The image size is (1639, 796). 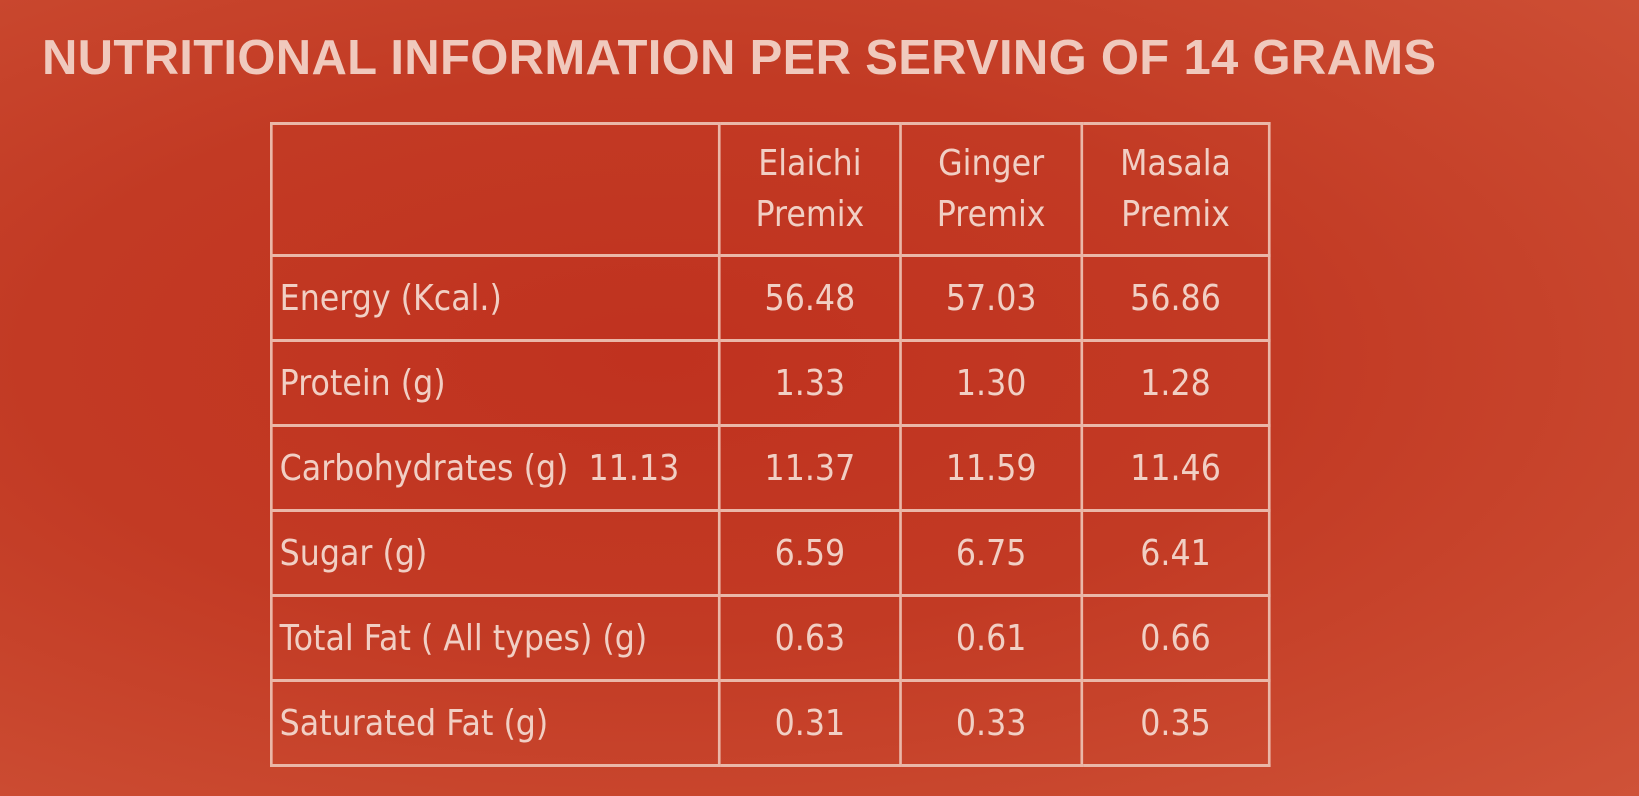 I want to click on header-elaichi: Elaichi Premix, so click(x=809, y=189).